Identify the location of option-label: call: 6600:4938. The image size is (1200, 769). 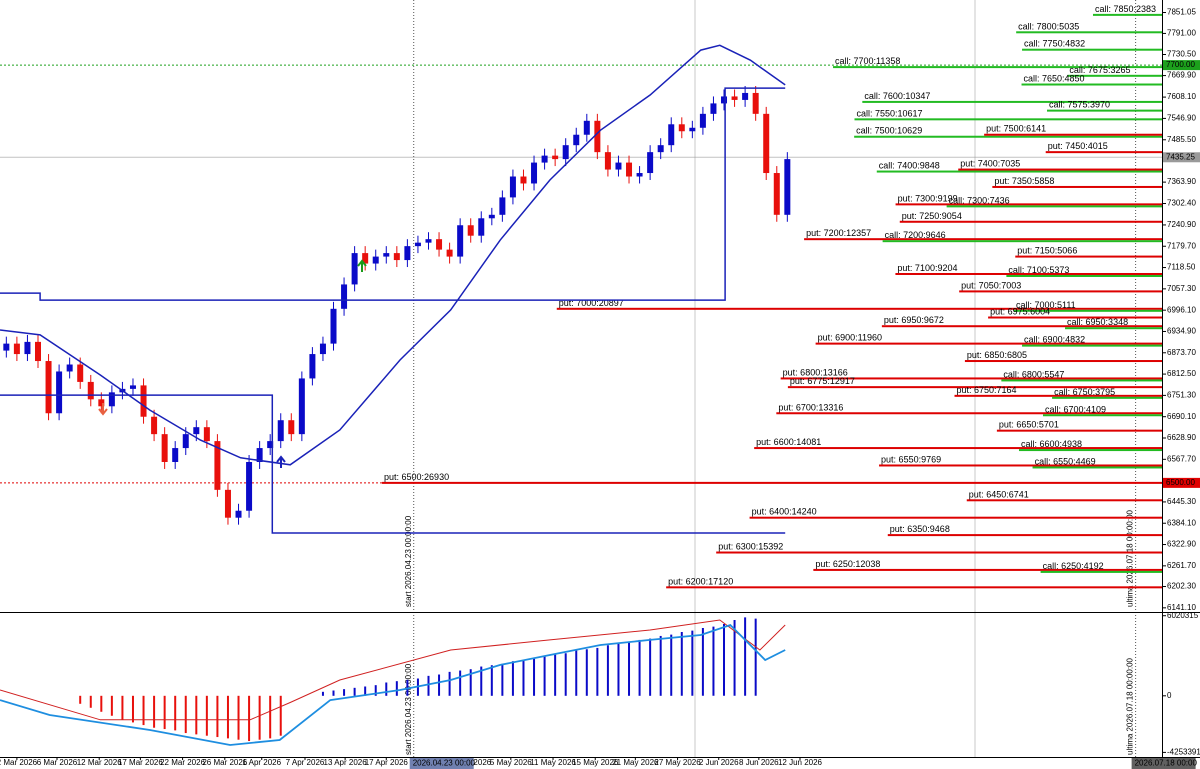
(1051, 444).